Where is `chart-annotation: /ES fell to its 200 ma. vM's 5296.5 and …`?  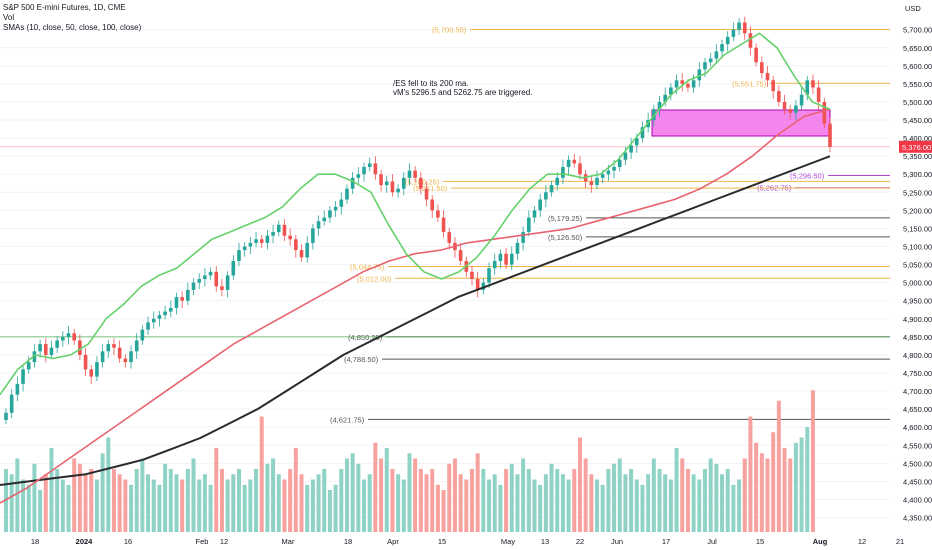 chart-annotation: /ES fell to its 200 ma. vM's 5296.5 and … is located at coordinates (462, 88).